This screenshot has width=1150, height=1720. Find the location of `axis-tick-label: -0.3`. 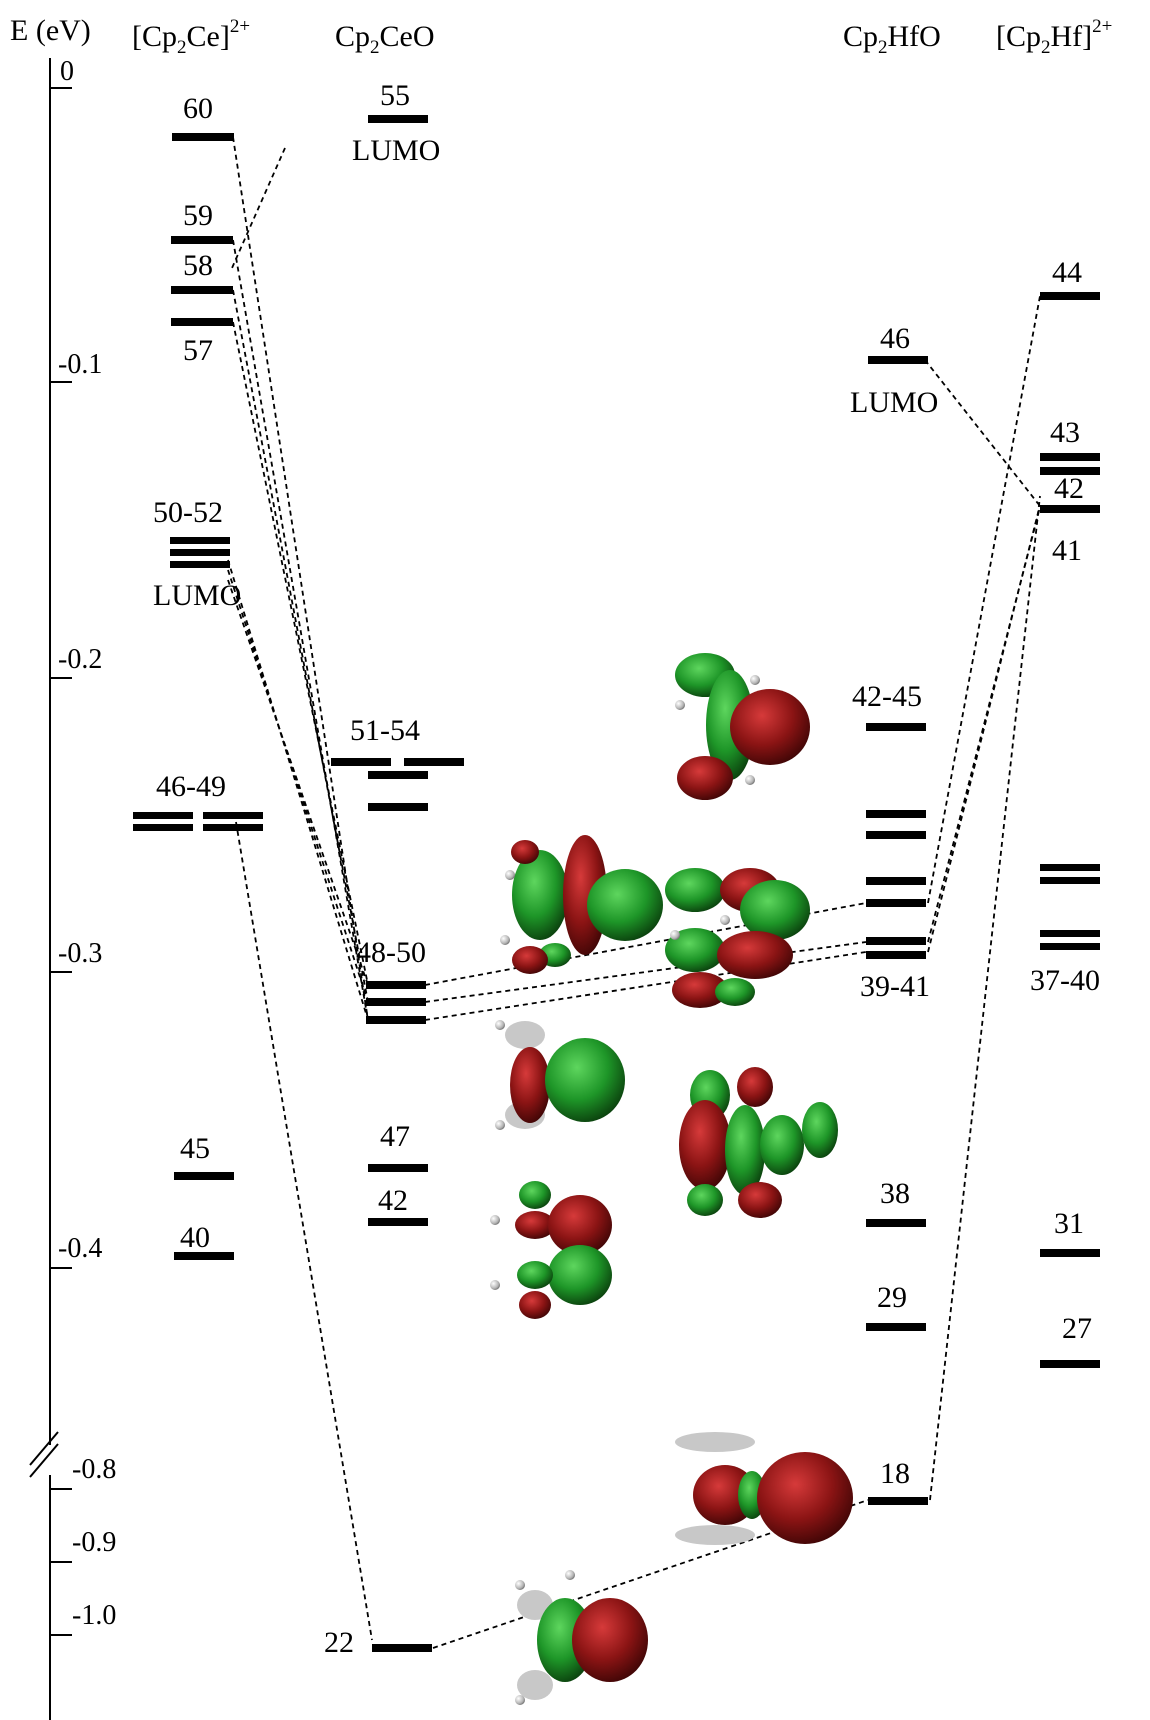

axis-tick-label: -0.3 is located at coordinates (80, 953).